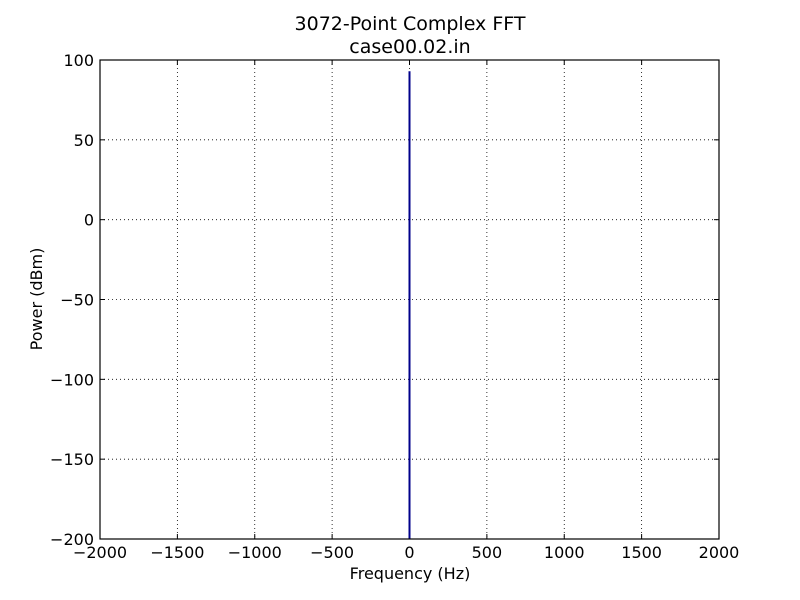  I want to click on y-tick-label: −200, so click(72, 539).